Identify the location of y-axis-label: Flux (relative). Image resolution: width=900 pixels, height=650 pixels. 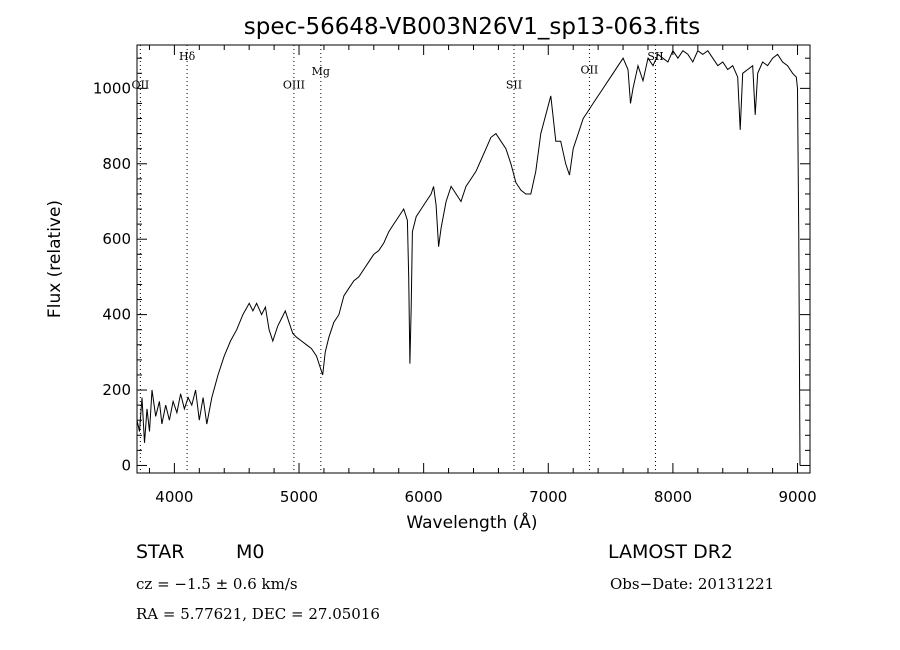
(55, 259).